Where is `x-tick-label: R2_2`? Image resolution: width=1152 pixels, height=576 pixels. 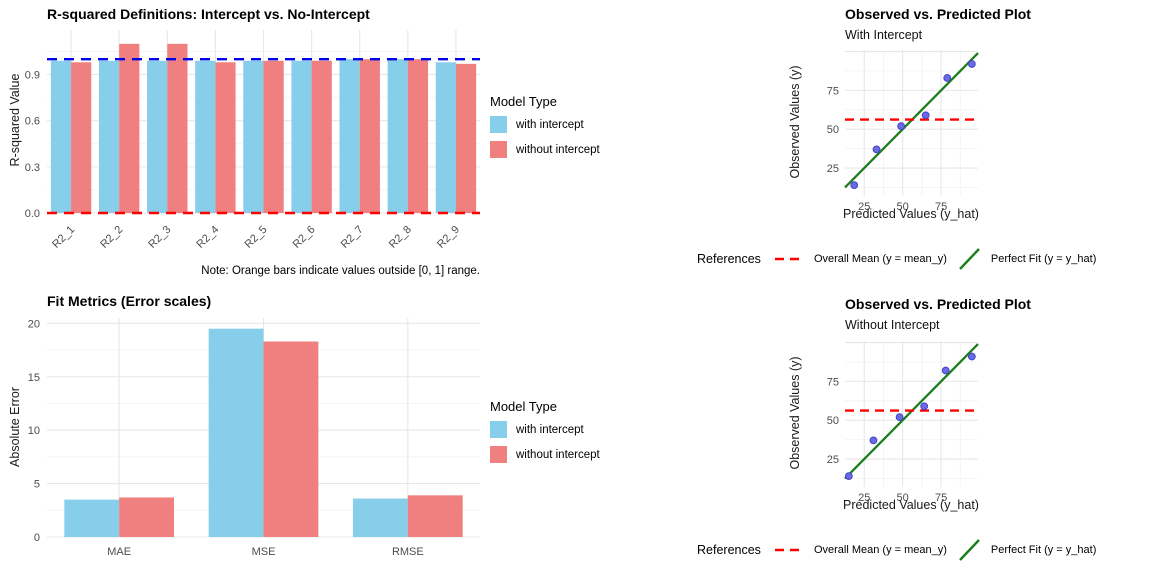 x-tick-label: R2_2 is located at coordinates (111, 237).